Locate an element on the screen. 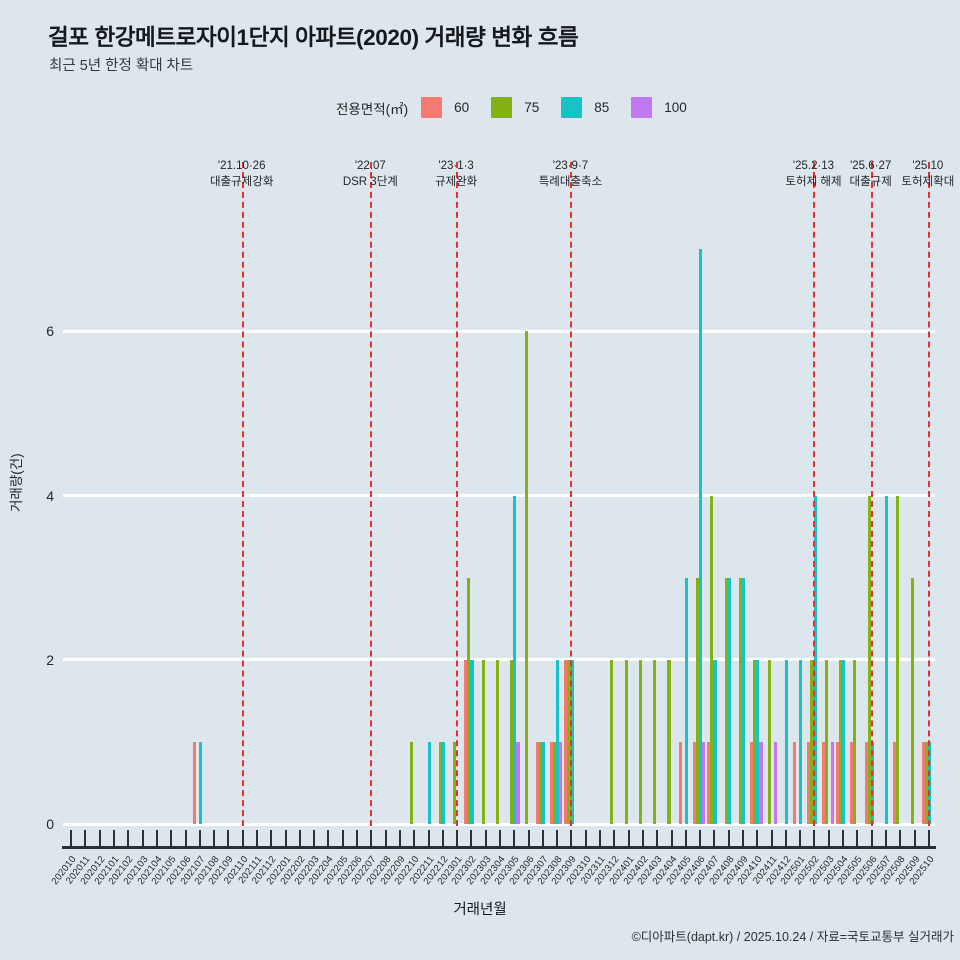 The image size is (960, 960). y-axis-tick-label: 6 is located at coordinates (50, 331).